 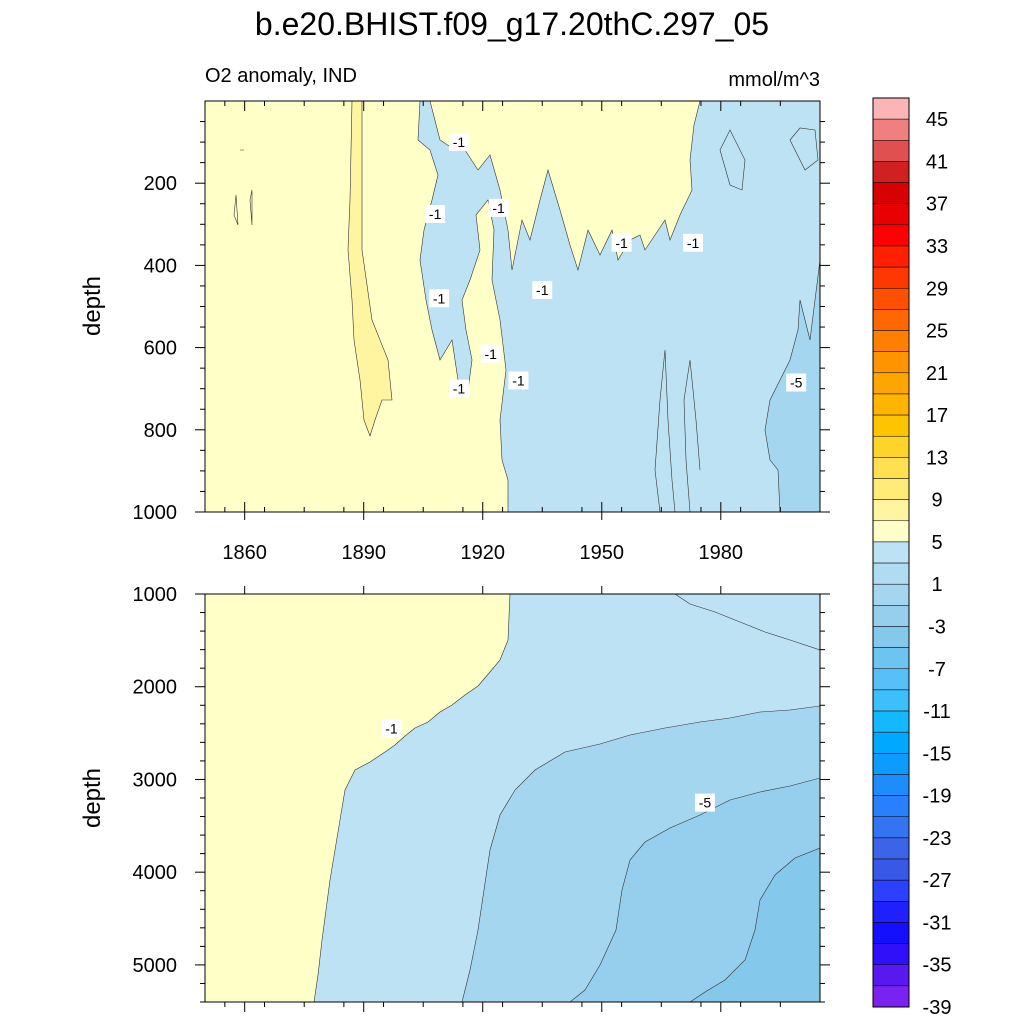 I want to click on top-contour-b, so click(x=692, y=435).